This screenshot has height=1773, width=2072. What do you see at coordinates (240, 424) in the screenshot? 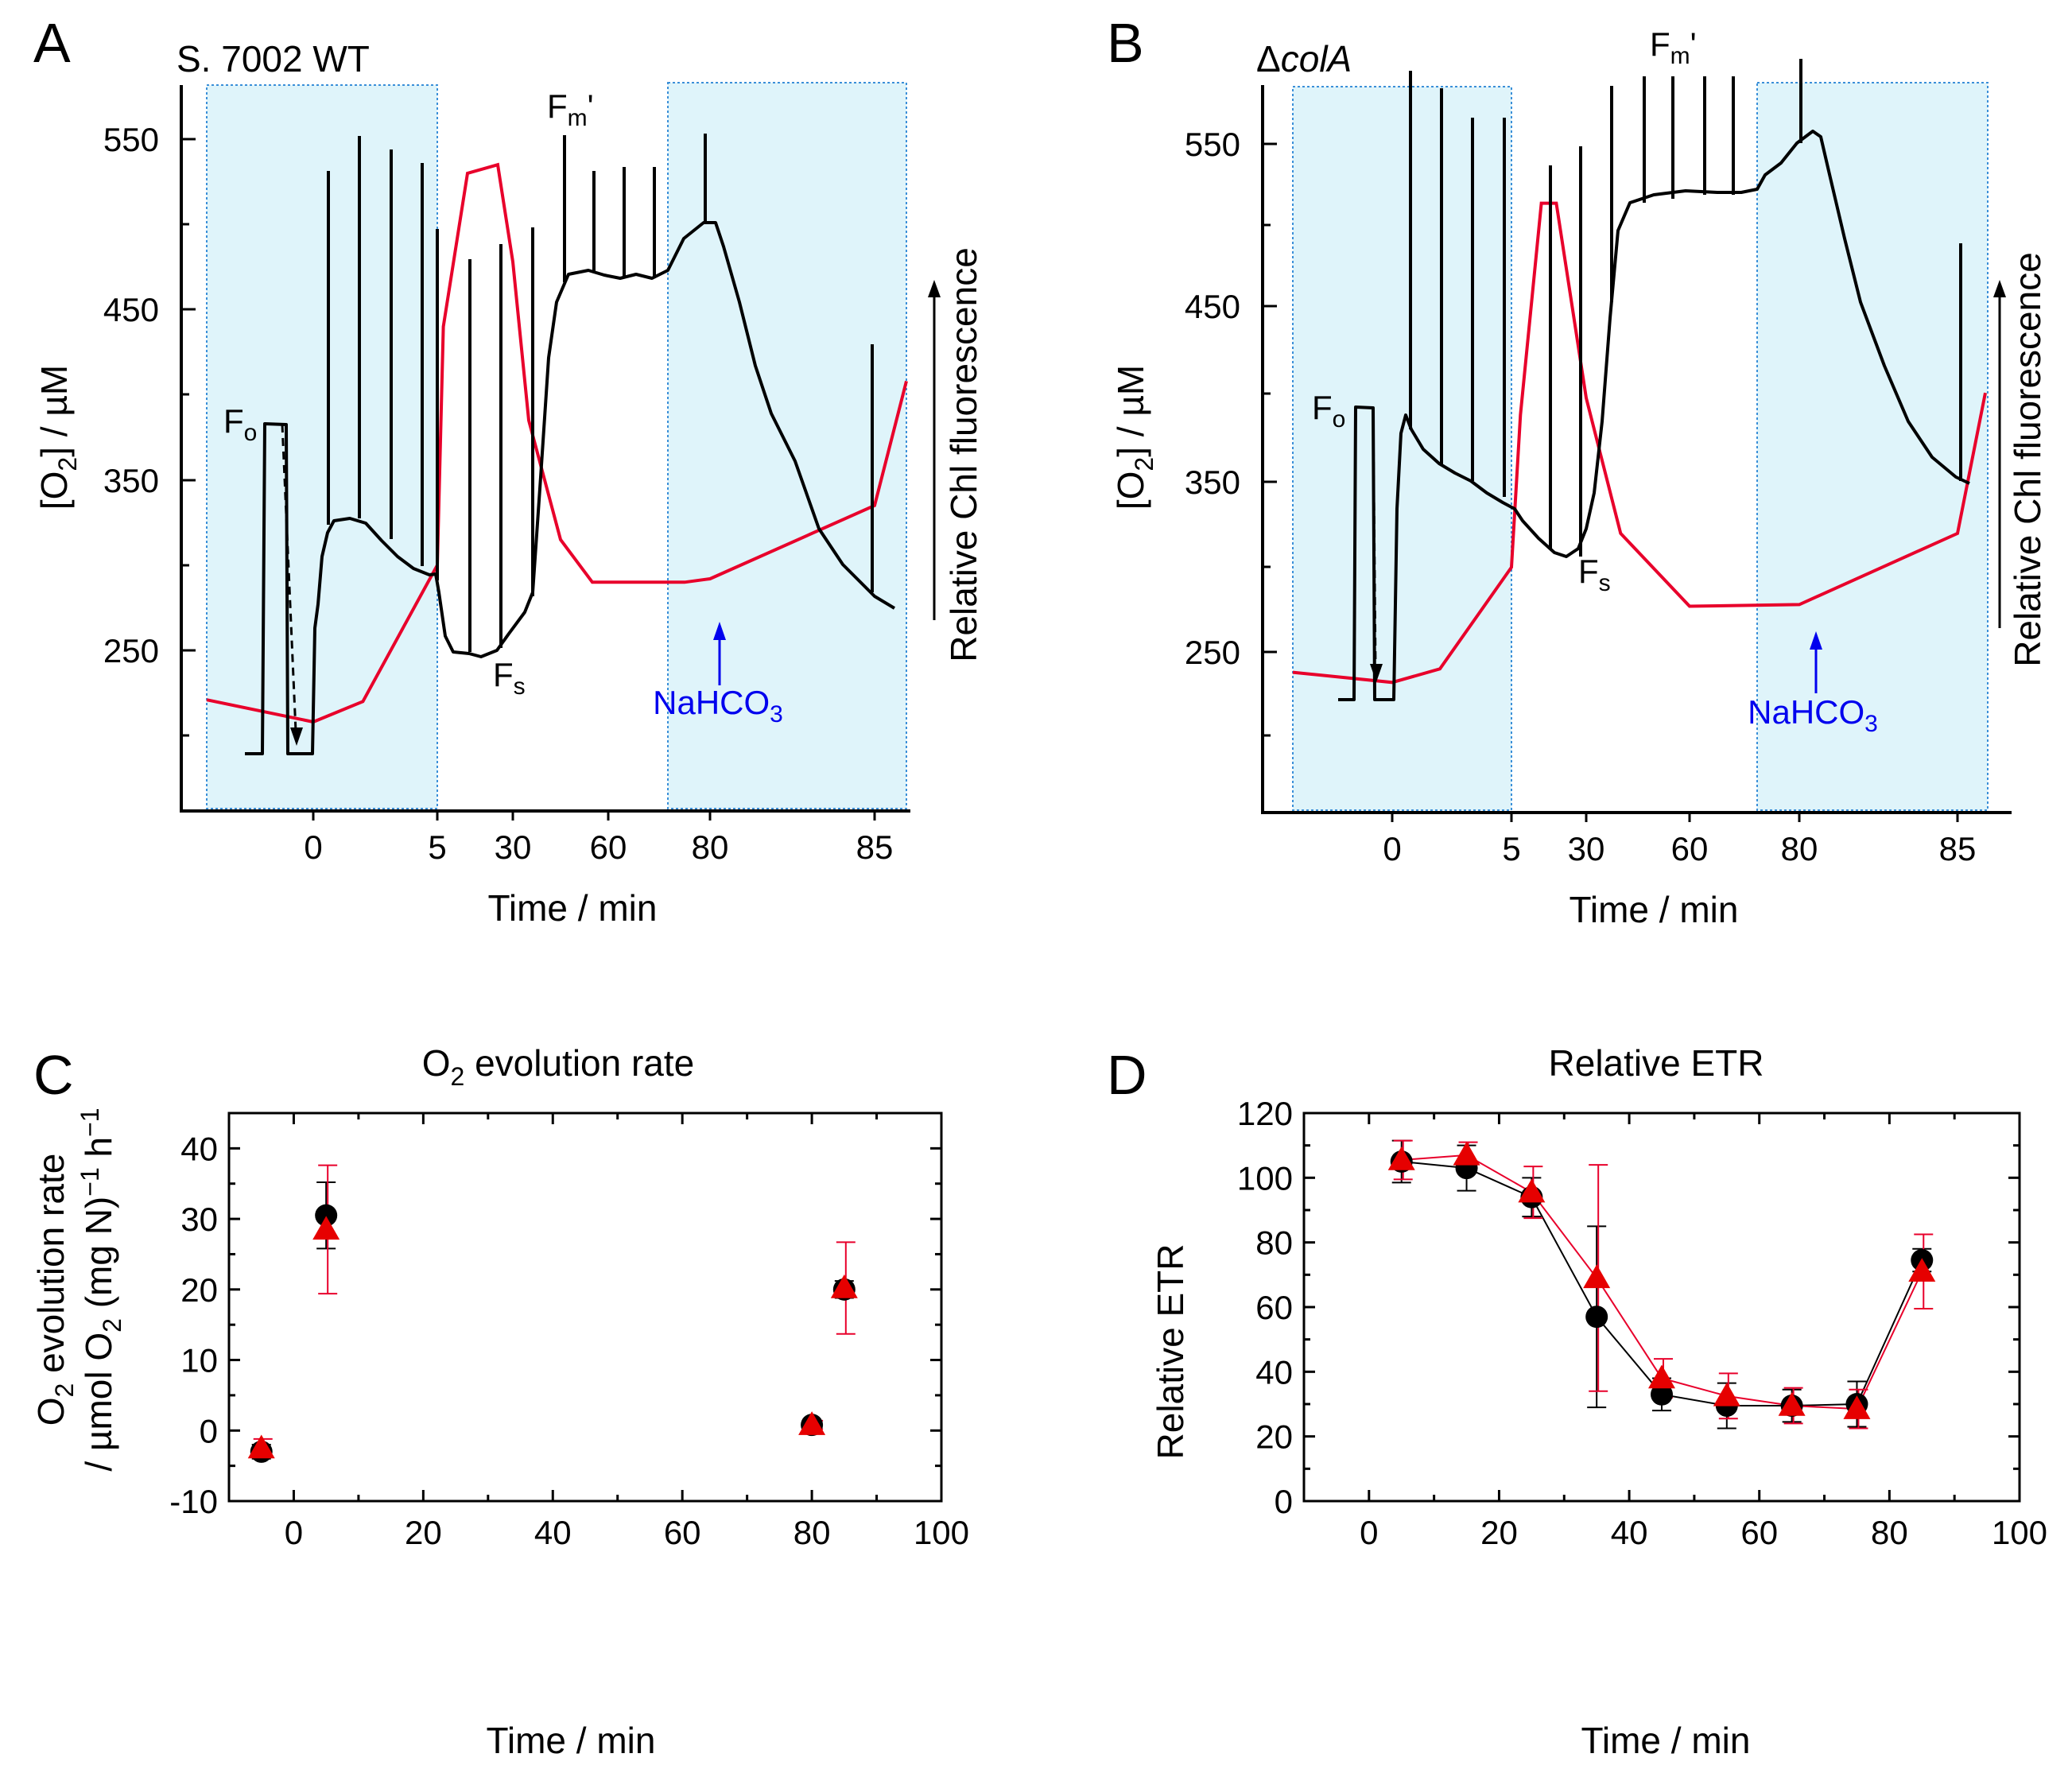
I see `panel-a-fo-label: Fo` at bounding box center [240, 424].